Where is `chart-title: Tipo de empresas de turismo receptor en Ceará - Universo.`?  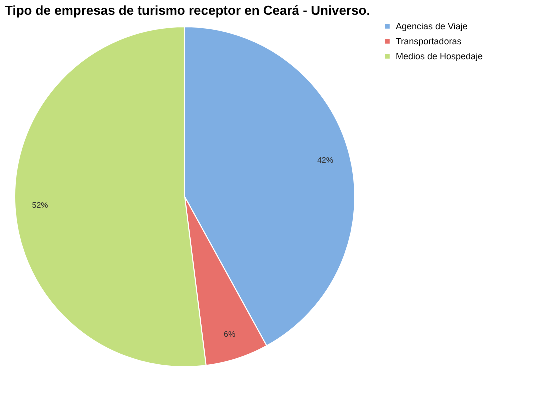 chart-title: Tipo de empresas de turismo receptor en Ceará - Universo. is located at coordinates (187, 10).